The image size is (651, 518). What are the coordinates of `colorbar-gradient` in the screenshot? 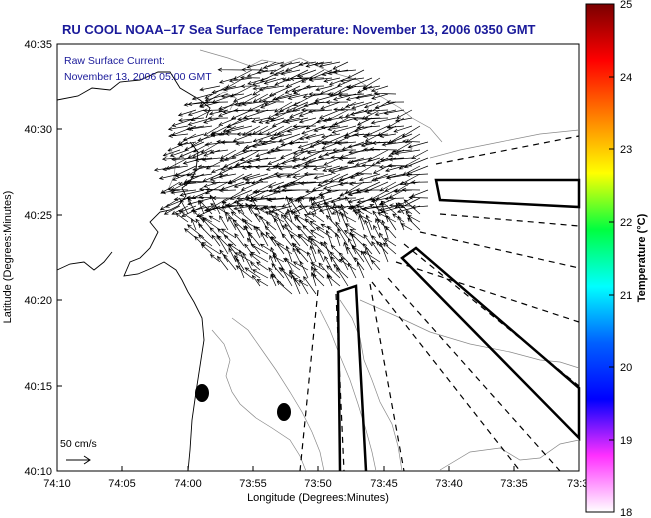 It's located at (600, 258).